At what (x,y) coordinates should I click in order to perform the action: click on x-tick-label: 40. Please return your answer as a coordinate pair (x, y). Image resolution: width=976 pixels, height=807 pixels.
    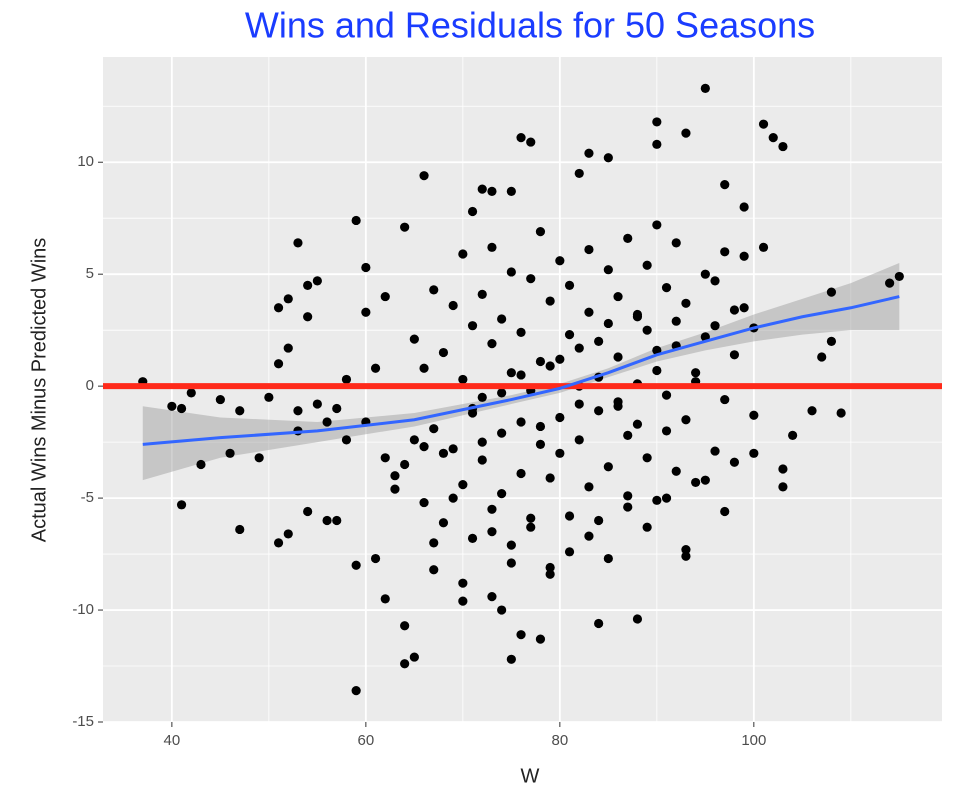
    Looking at the image, I should click on (172, 740).